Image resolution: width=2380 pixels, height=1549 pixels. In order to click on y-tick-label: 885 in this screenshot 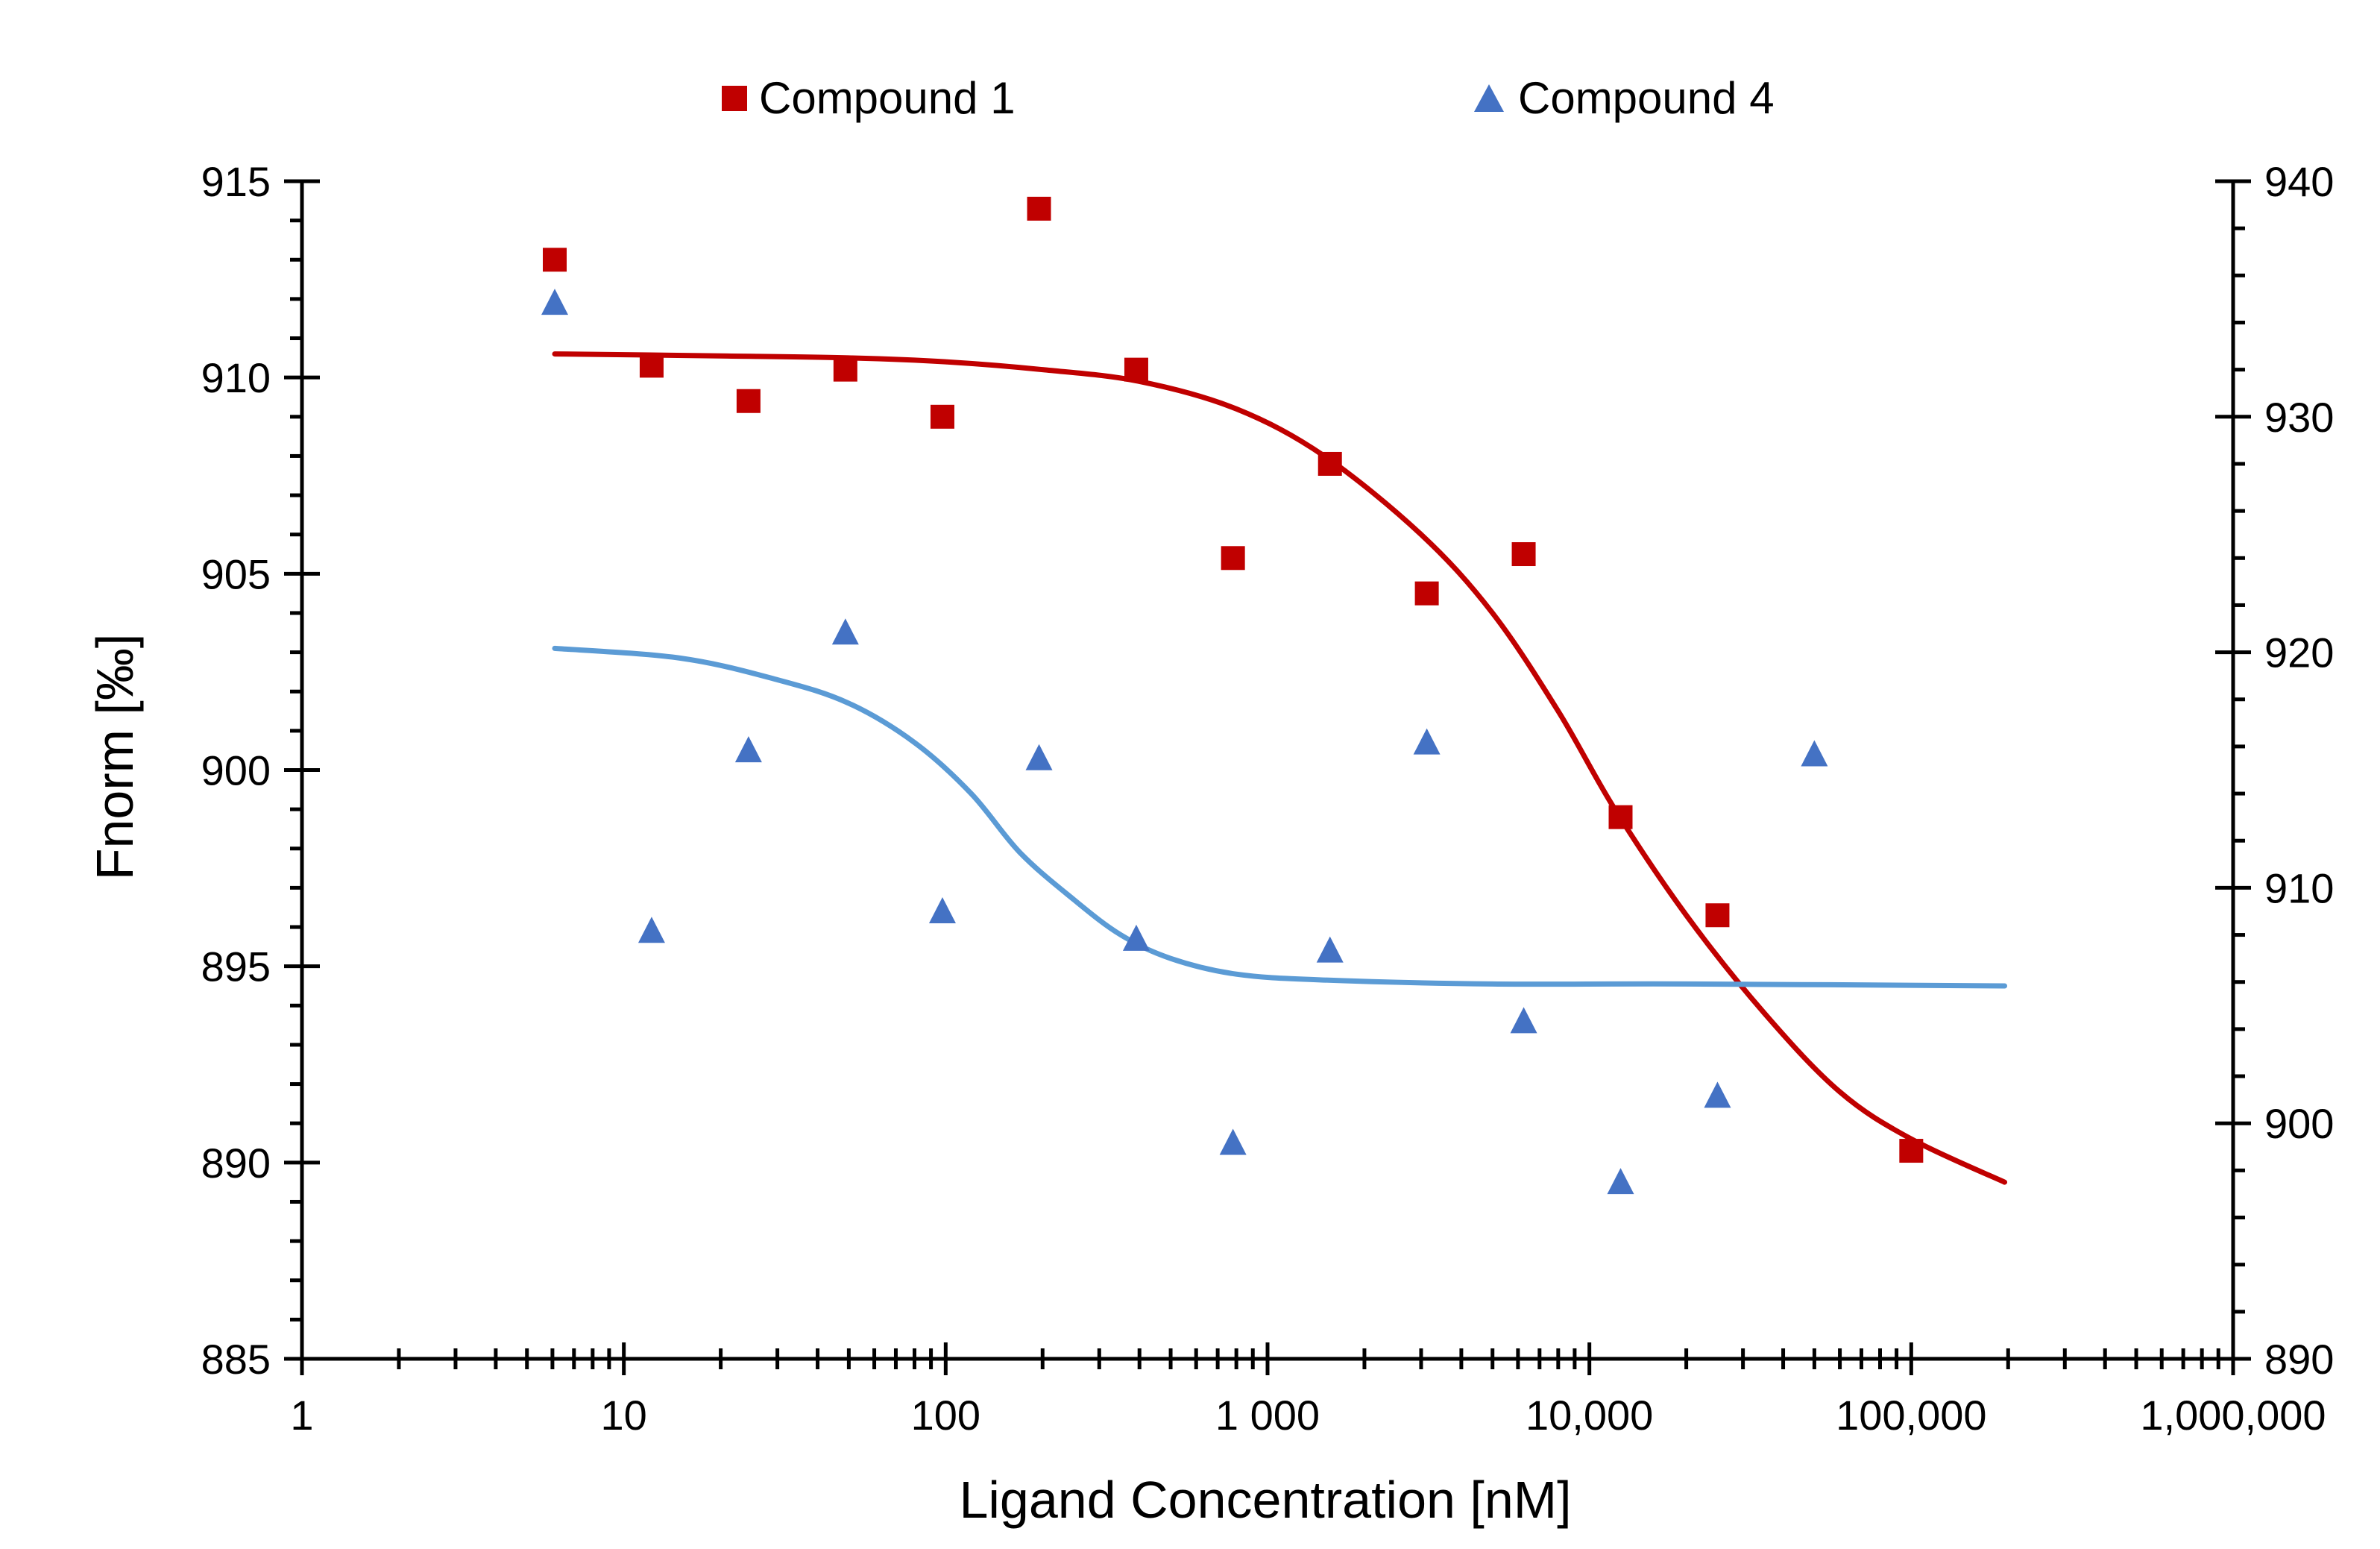, I will do `click(236, 1359)`.